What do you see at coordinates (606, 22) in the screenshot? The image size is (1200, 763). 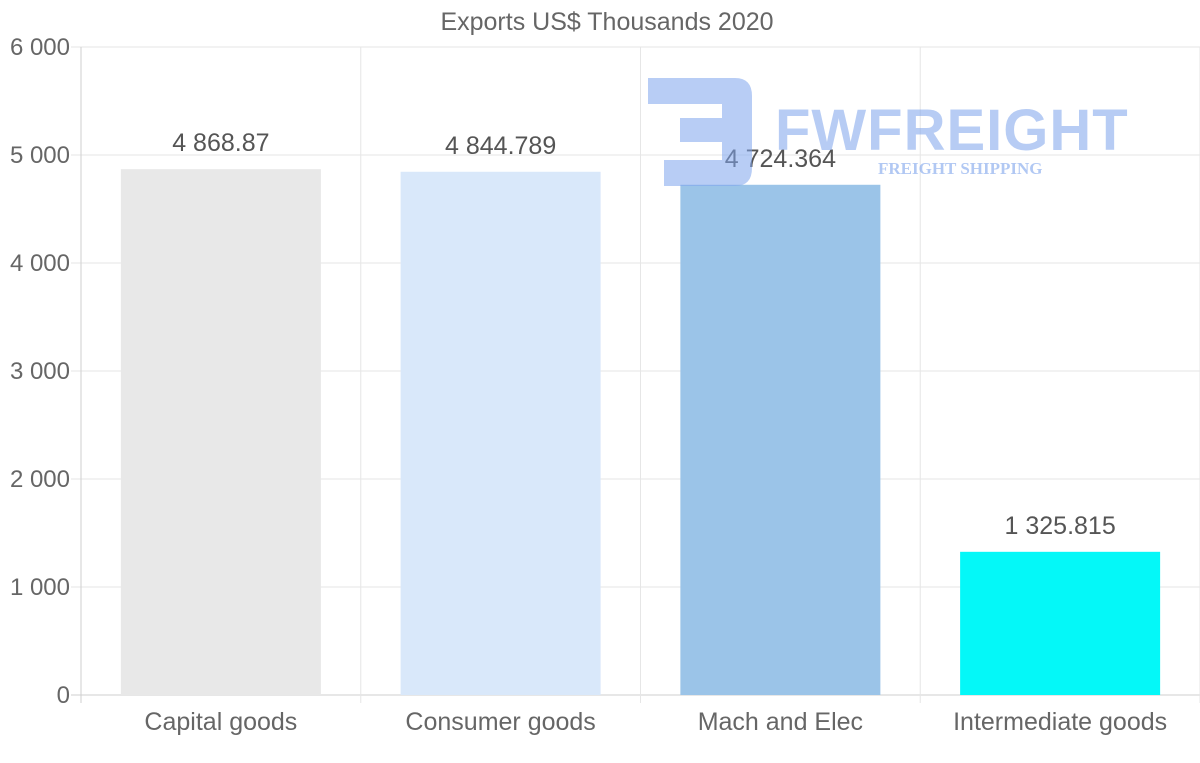 I see `chart-title: Exports US$ Thousands 2020` at bounding box center [606, 22].